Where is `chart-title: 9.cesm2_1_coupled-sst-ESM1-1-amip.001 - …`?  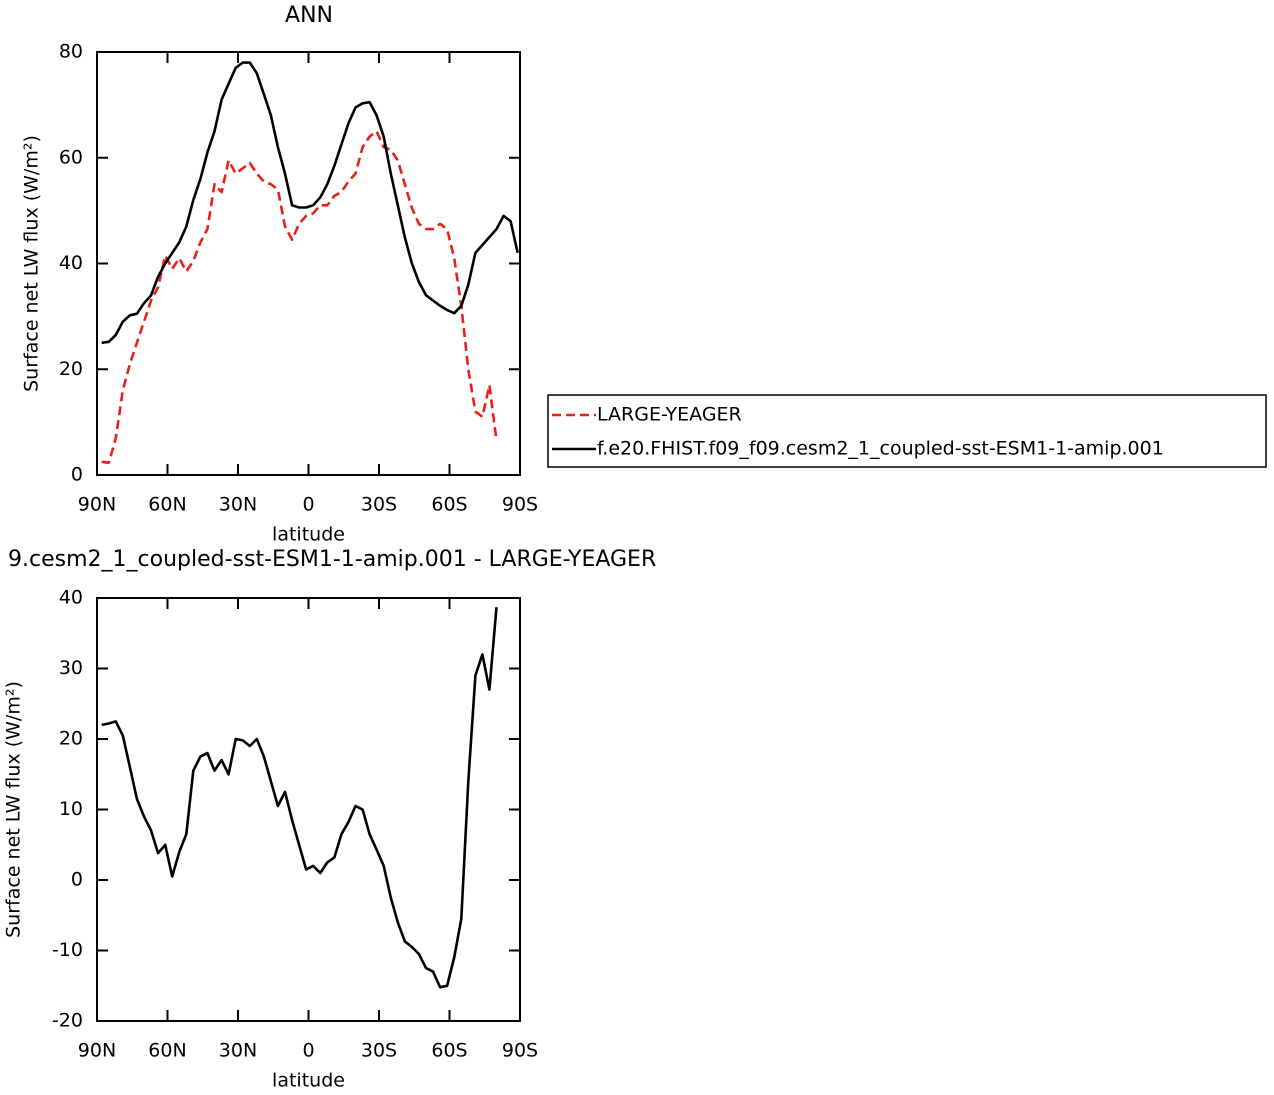 chart-title: 9.cesm2_1_coupled-sst-ESM1-1-amip.001 - … is located at coordinates (332, 559).